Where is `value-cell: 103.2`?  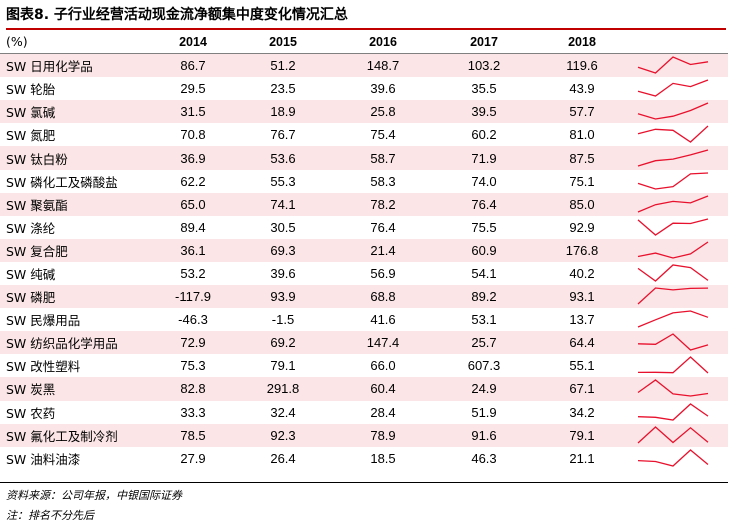
value-cell: 103.2 is located at coordinates (484, 65).